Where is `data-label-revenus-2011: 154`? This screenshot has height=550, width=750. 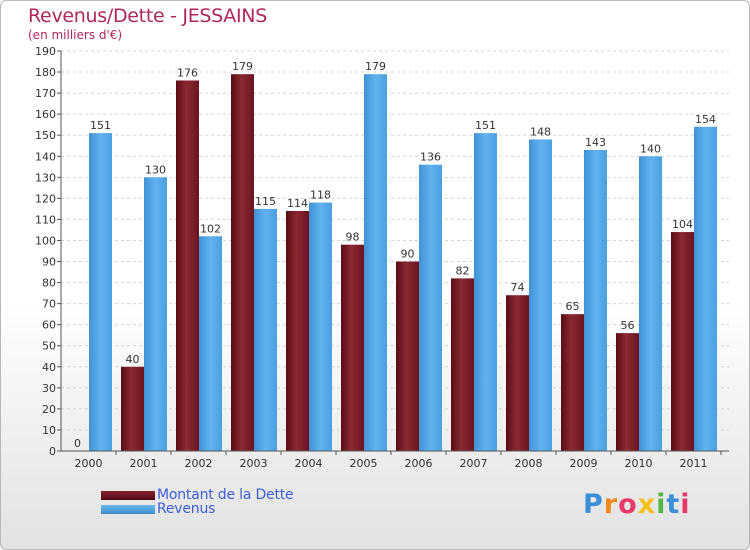
data-label-revenus-2011: 154 is located at coordinates (705, 119).